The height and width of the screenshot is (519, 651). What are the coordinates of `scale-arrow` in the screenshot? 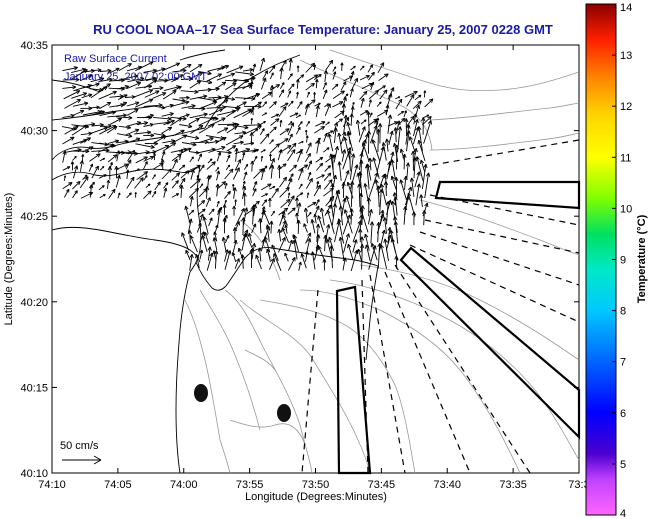 It's located at (82, 460).